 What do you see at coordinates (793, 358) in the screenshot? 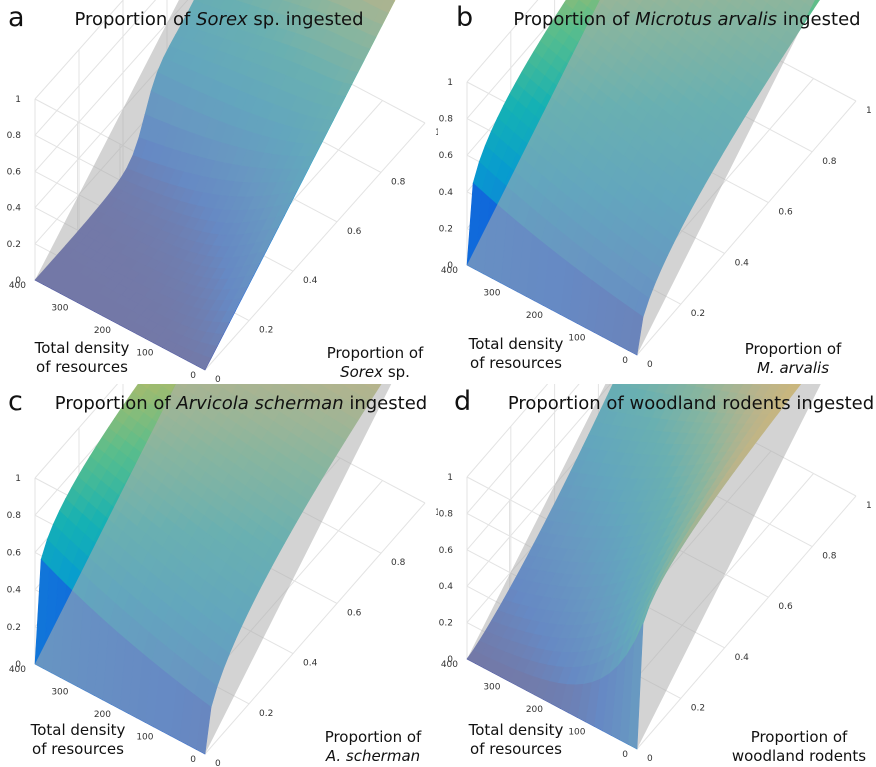
I see `x-axis-label: Proportion of M. arvalis` at bounding box center [793, 358].